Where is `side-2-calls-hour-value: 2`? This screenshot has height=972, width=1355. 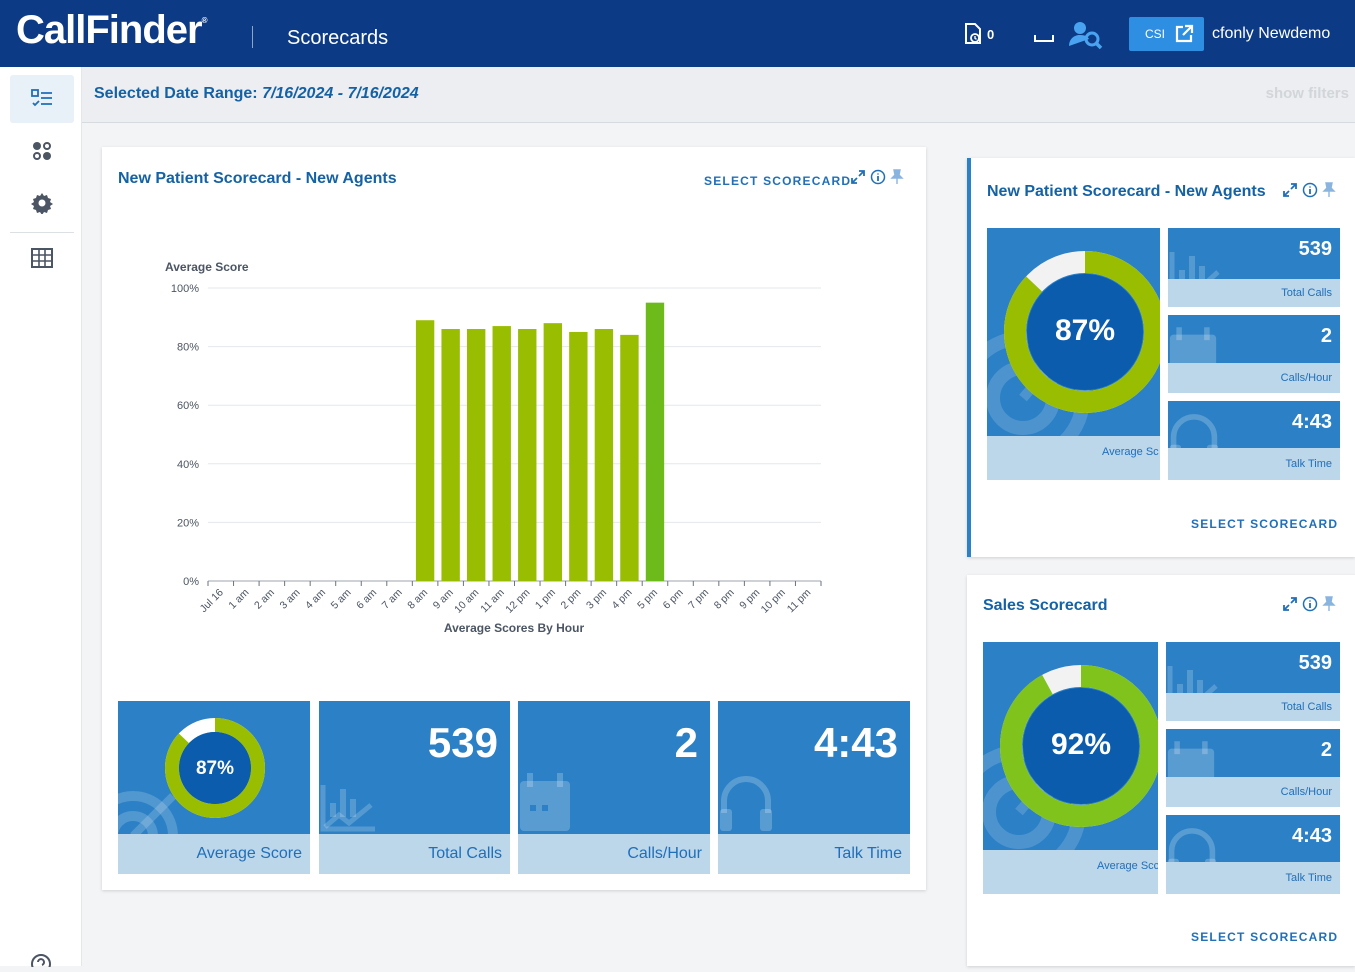
side-2-calls-hour-value: 2 is located at coordinates (1326, 750).